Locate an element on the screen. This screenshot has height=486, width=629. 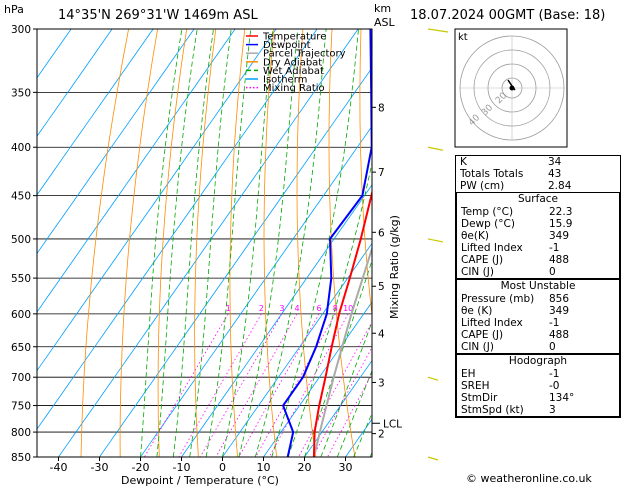
unstable-row: Lifted Index -1 is located at coordinates (538, 323).